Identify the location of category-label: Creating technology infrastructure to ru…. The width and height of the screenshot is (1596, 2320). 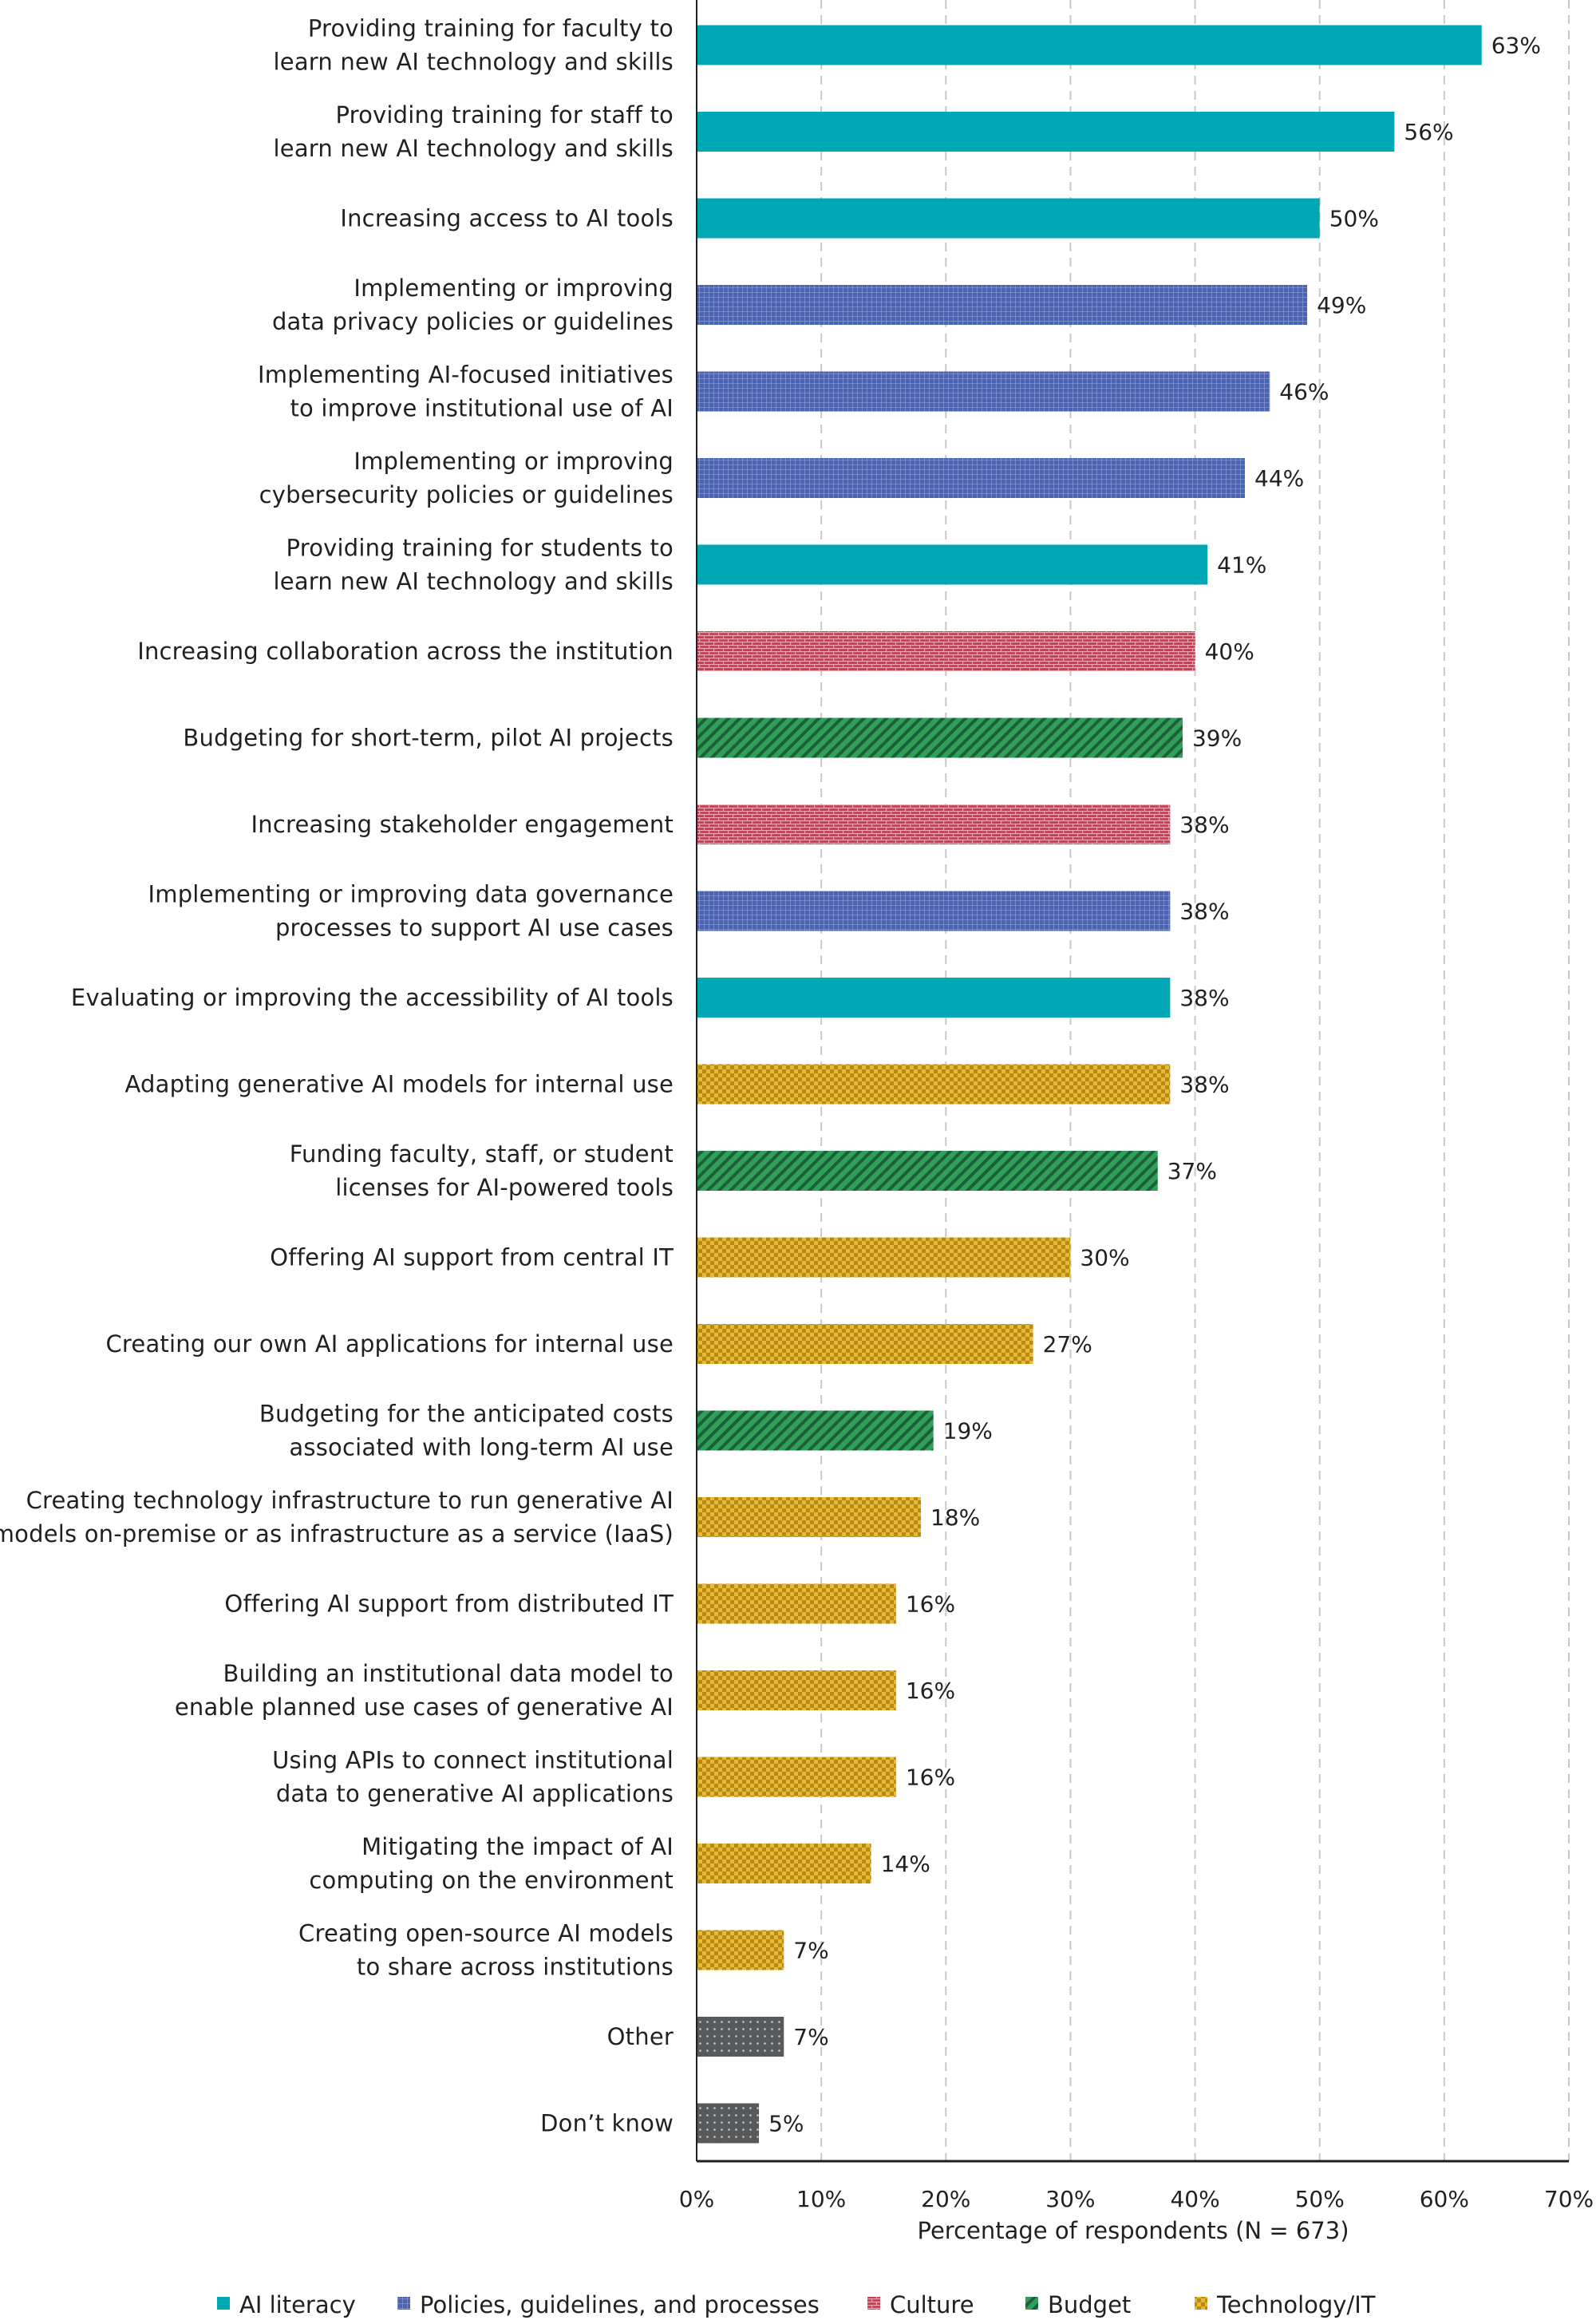
(350, 1500).